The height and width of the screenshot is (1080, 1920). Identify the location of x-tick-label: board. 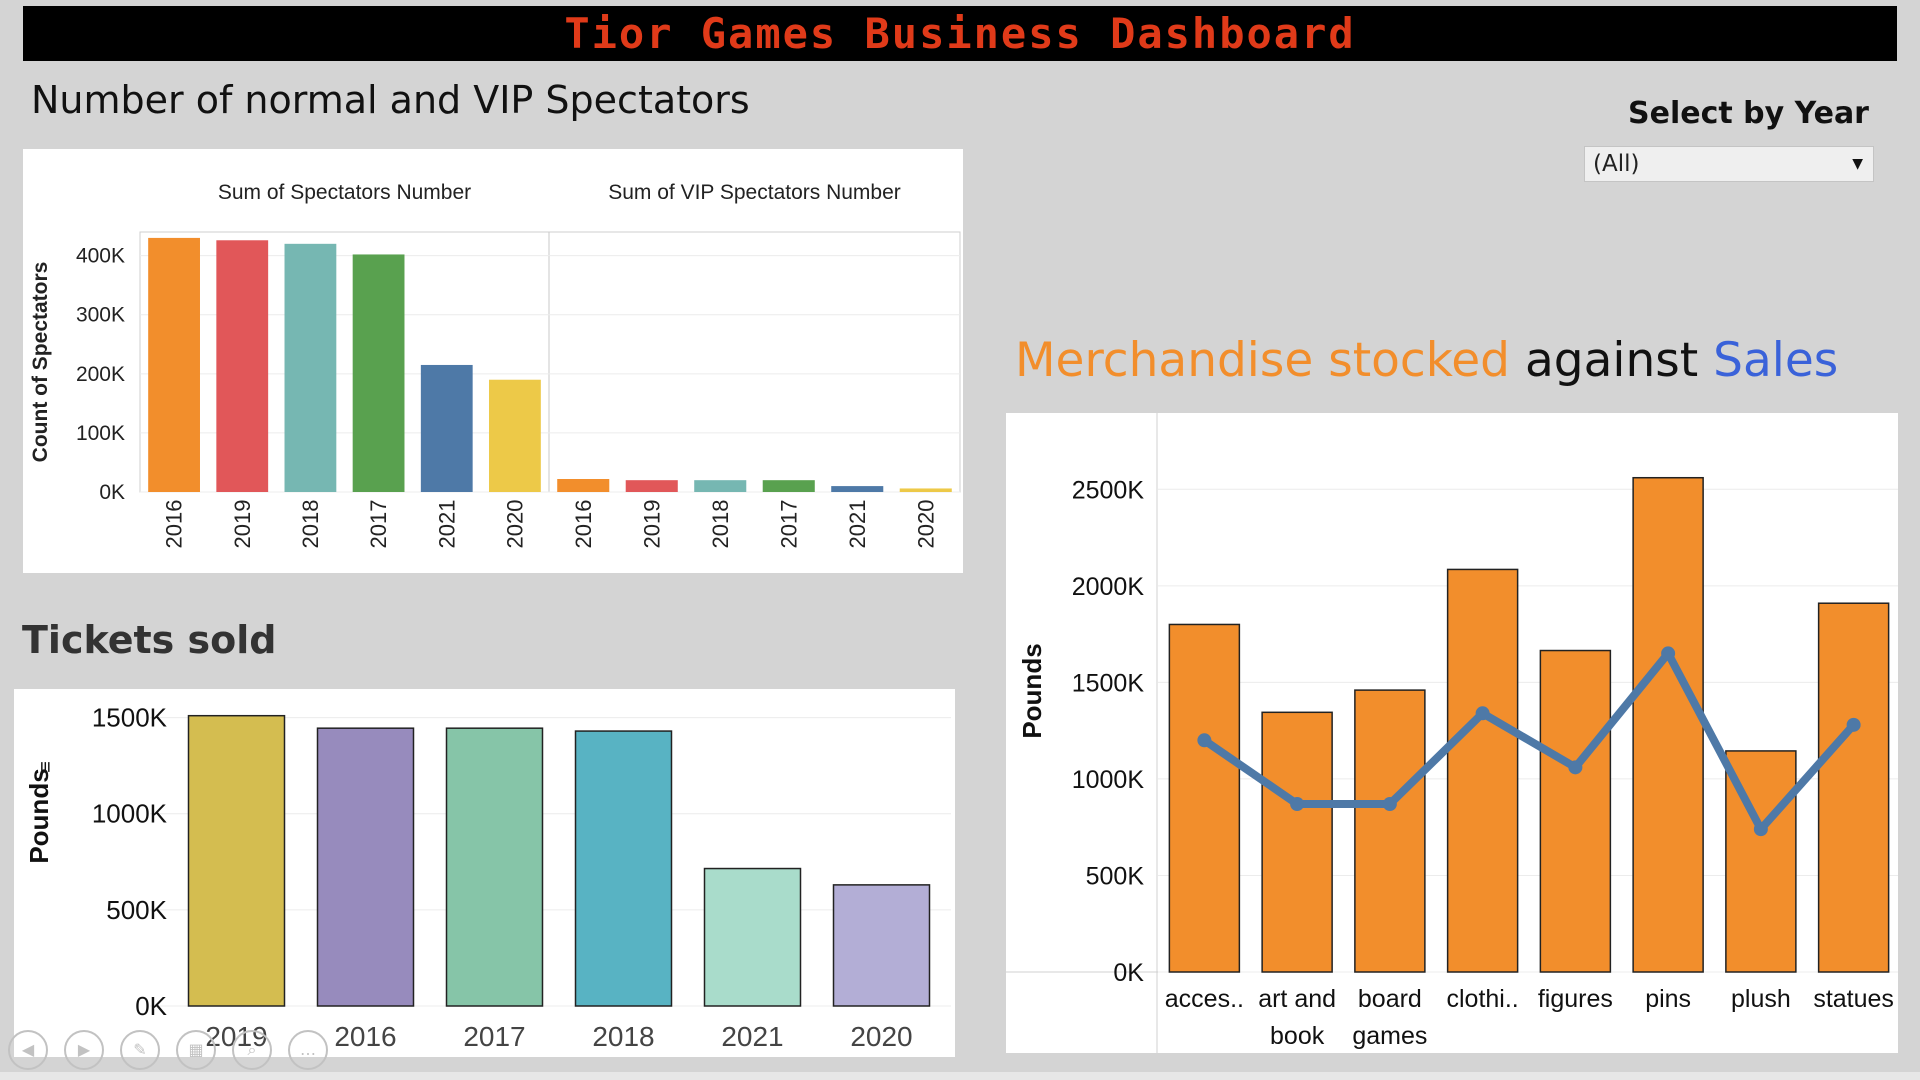
(1390, 999).